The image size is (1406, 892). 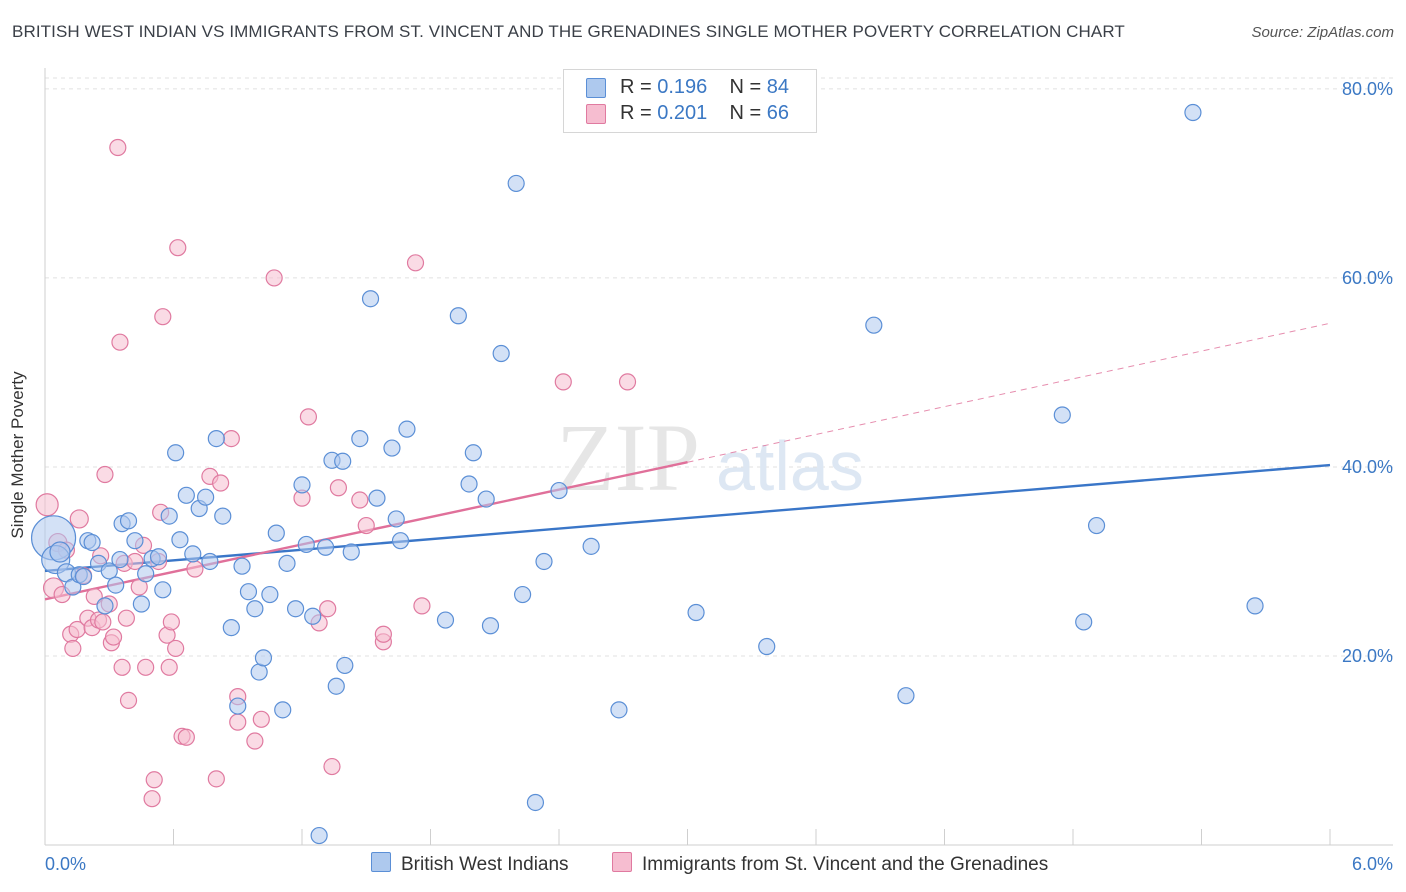 What do you see at coordinates (1322, 32) in the screenshot?
I see `source-label: Source: ZipAtlas.com` at bounding box center [1322, 32].